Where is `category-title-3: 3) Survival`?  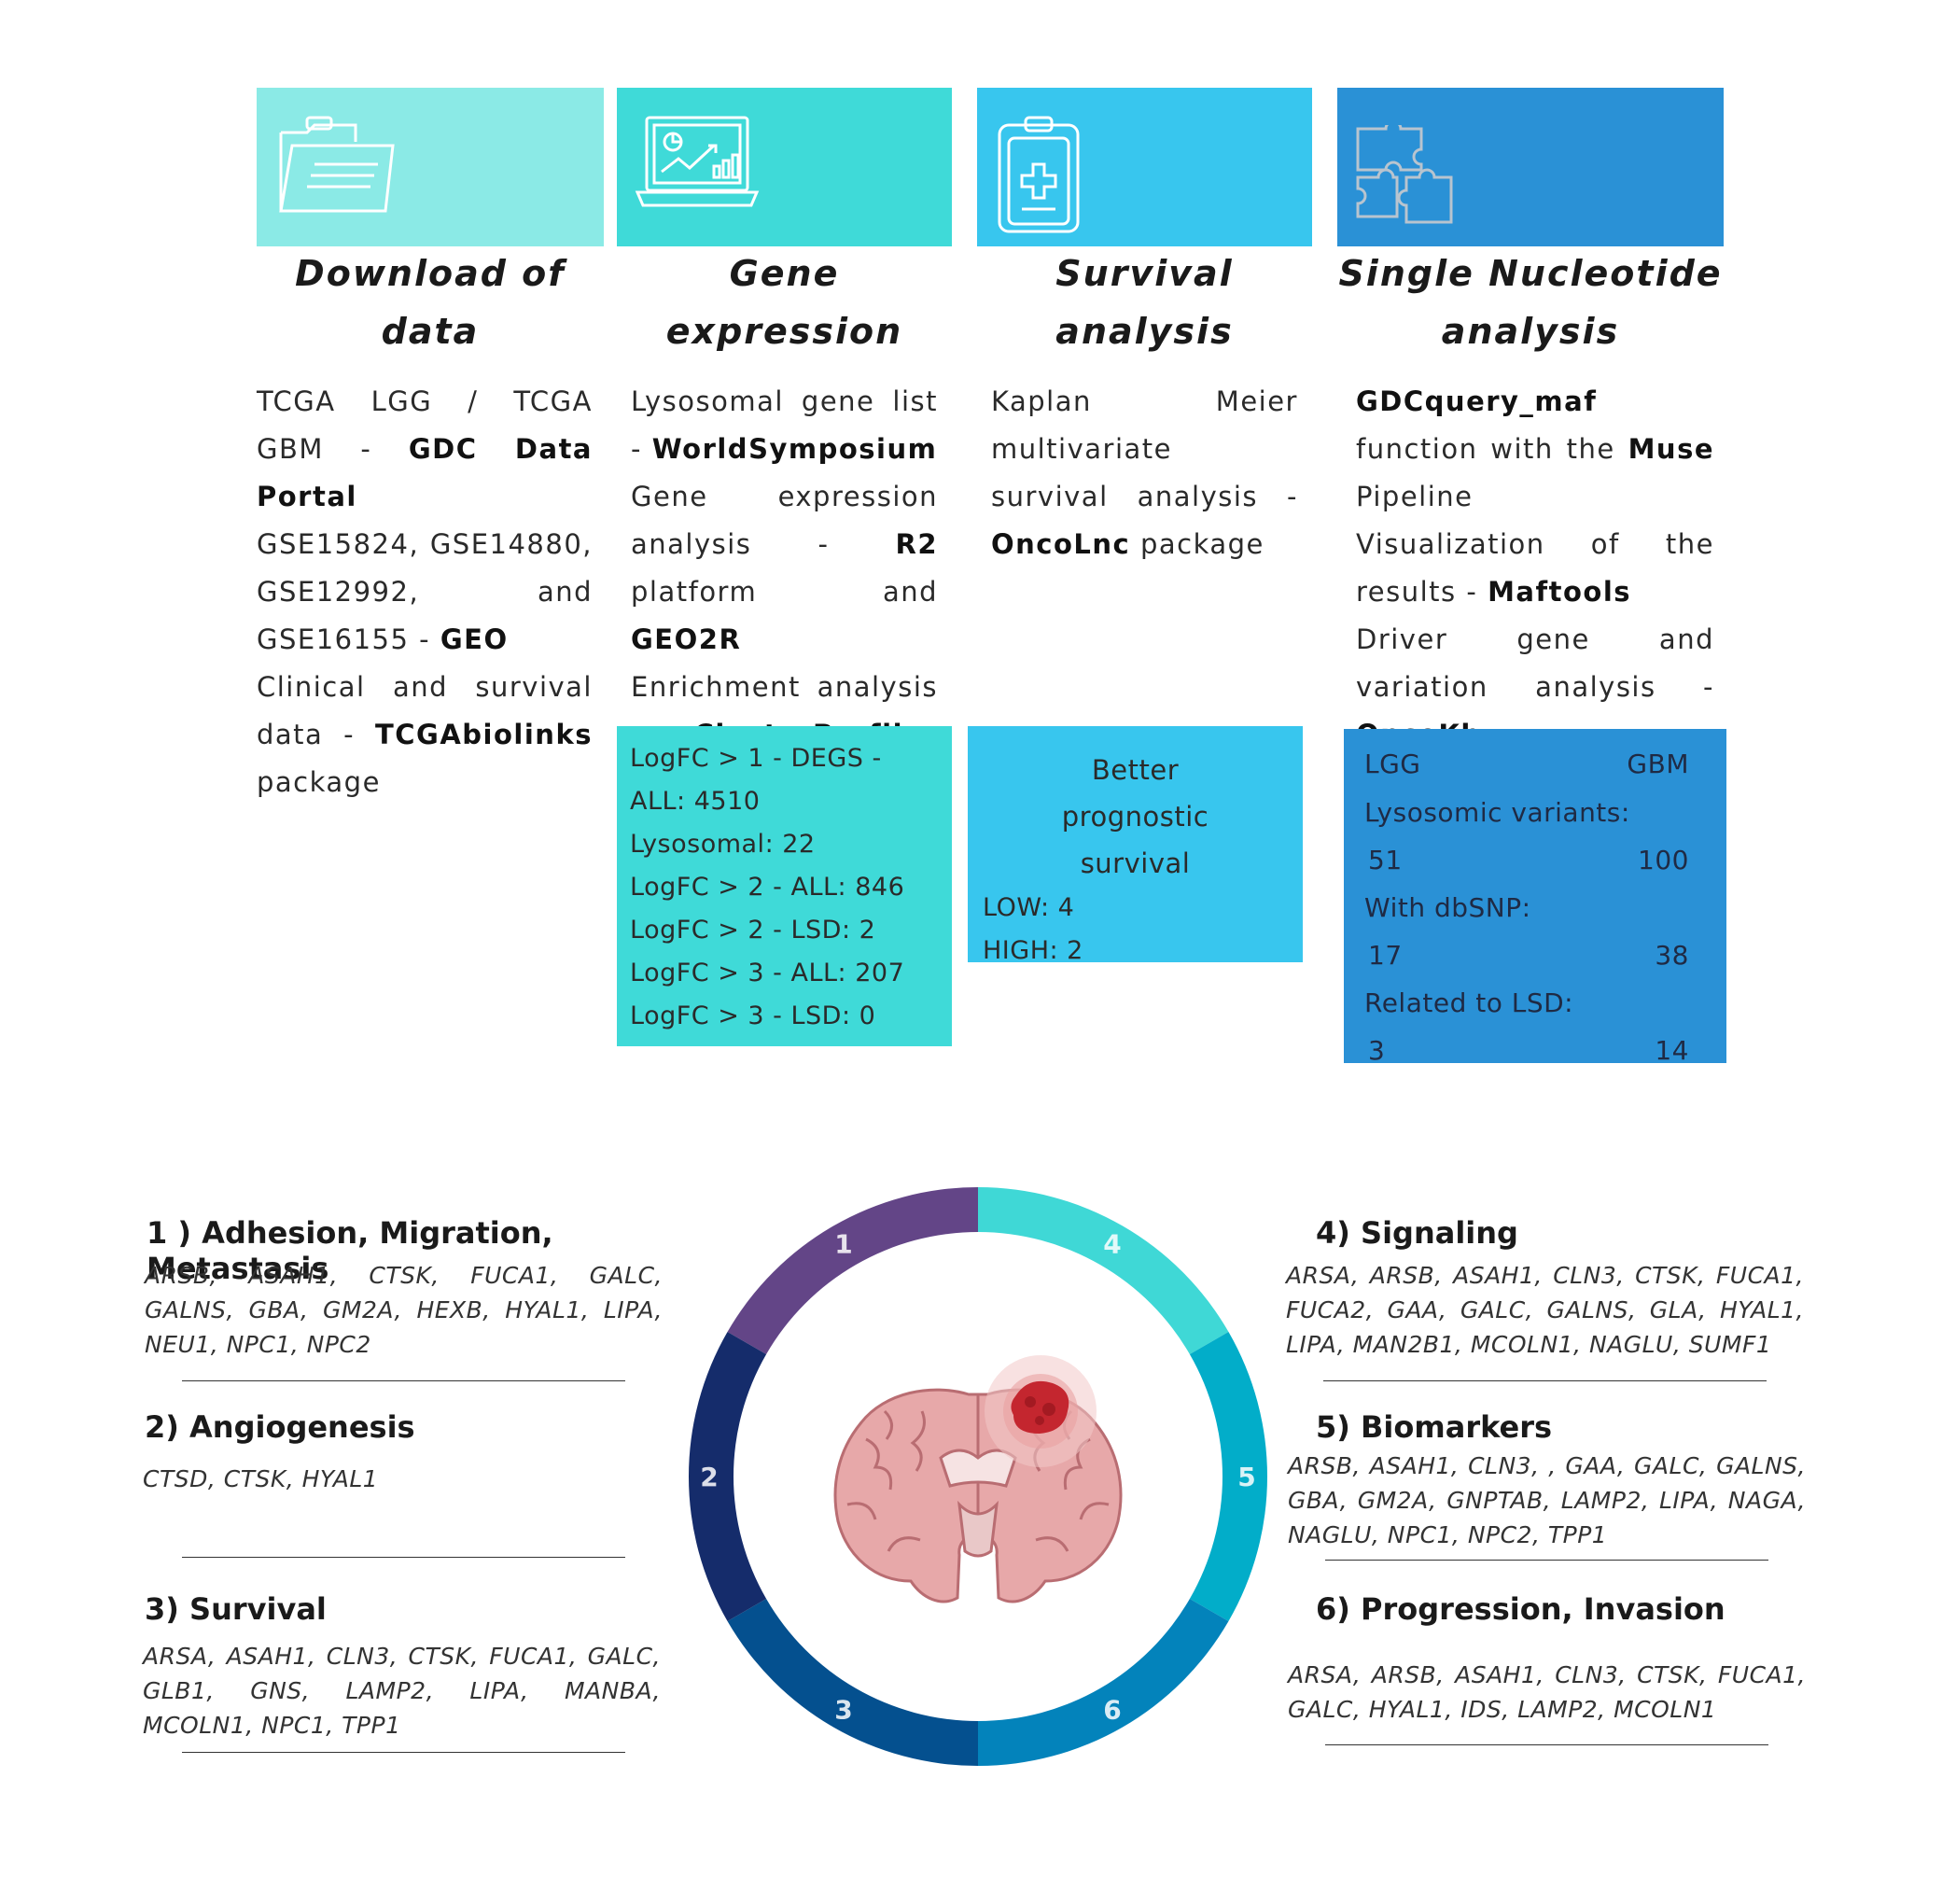
category-title-3: 3) Survival is located at coordinates (236, 1609).